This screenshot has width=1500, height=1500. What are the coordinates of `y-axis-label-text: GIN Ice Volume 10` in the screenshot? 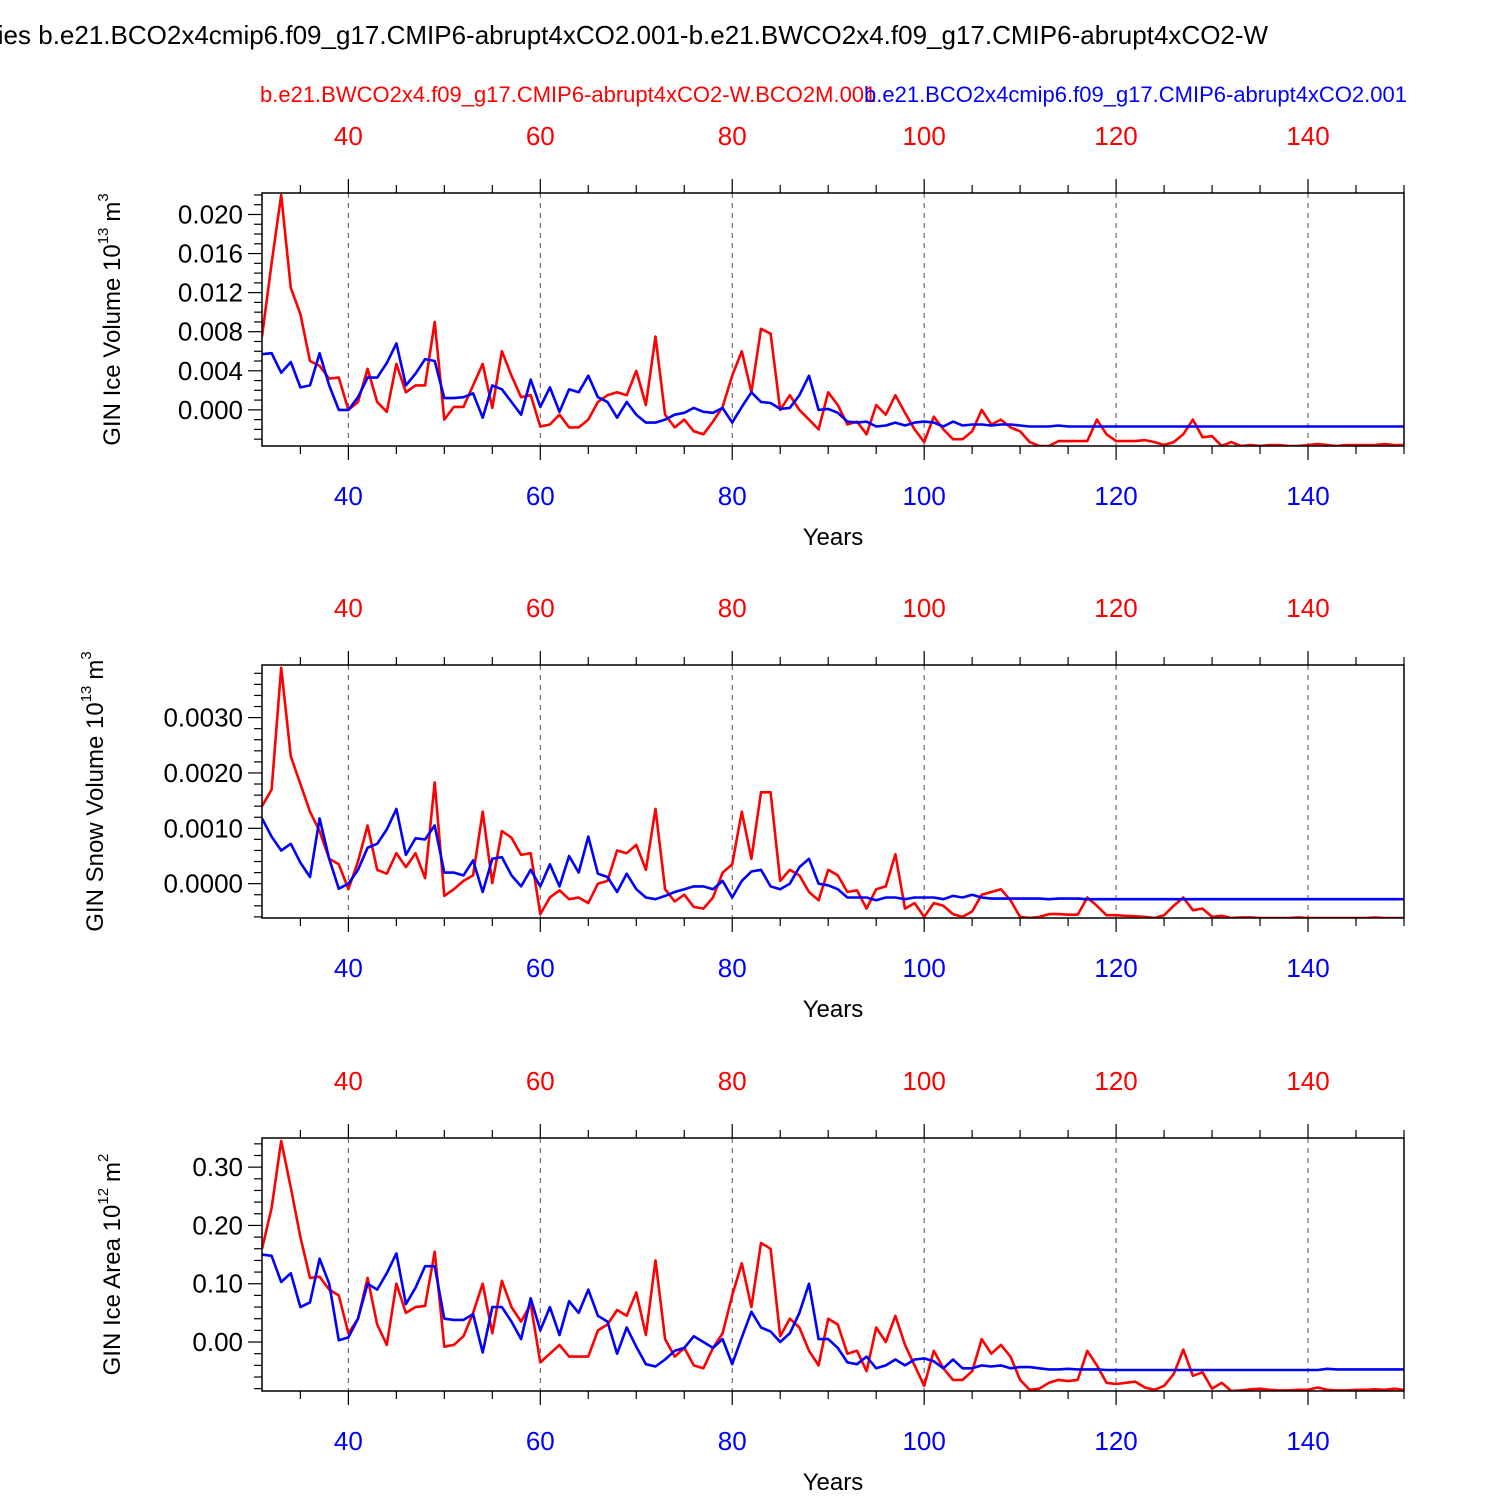 It's located at (112, 344).